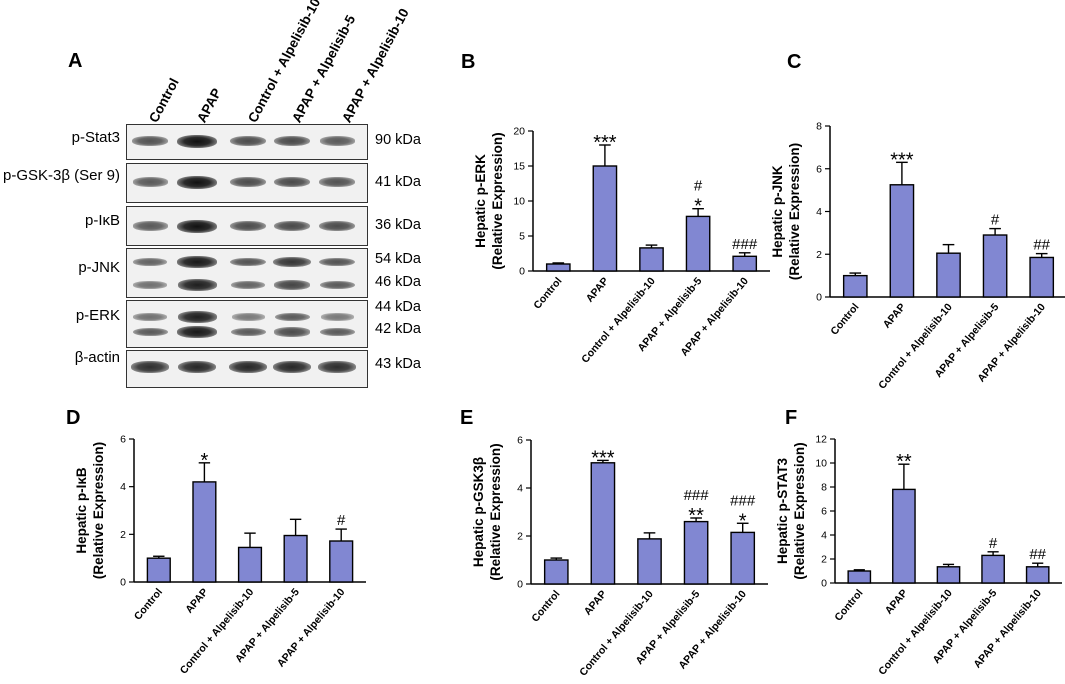 This screenshot has height=684, width=1065. Describe the element at coordinates (398, 140) in the screenshot. I see `kda-label: 90 kDa` at that location.